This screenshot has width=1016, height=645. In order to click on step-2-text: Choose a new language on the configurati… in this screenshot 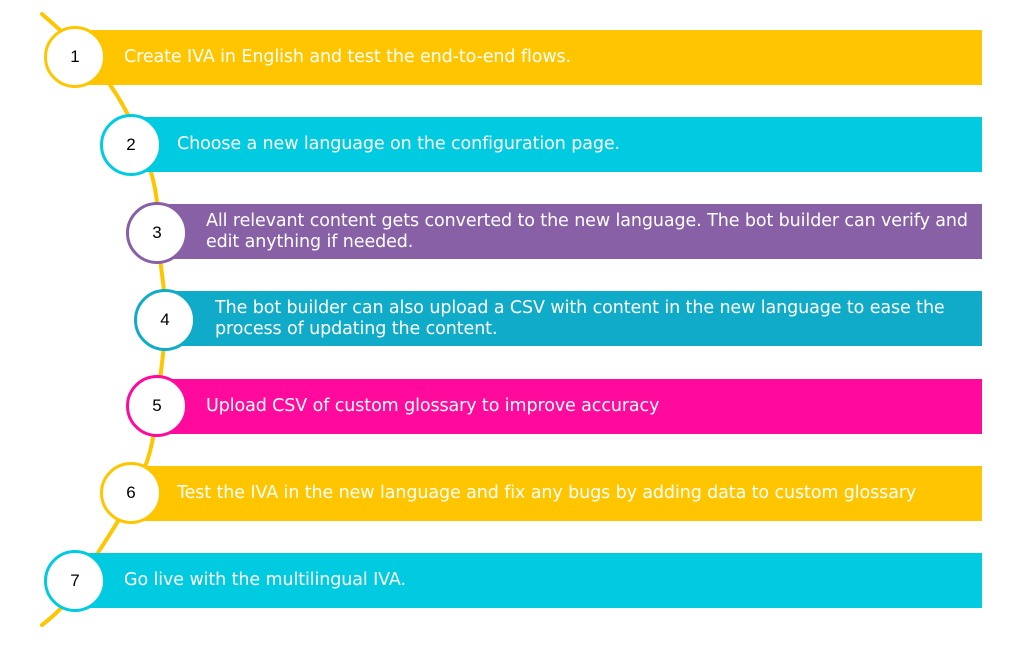, I will do `click(398, 144)`.